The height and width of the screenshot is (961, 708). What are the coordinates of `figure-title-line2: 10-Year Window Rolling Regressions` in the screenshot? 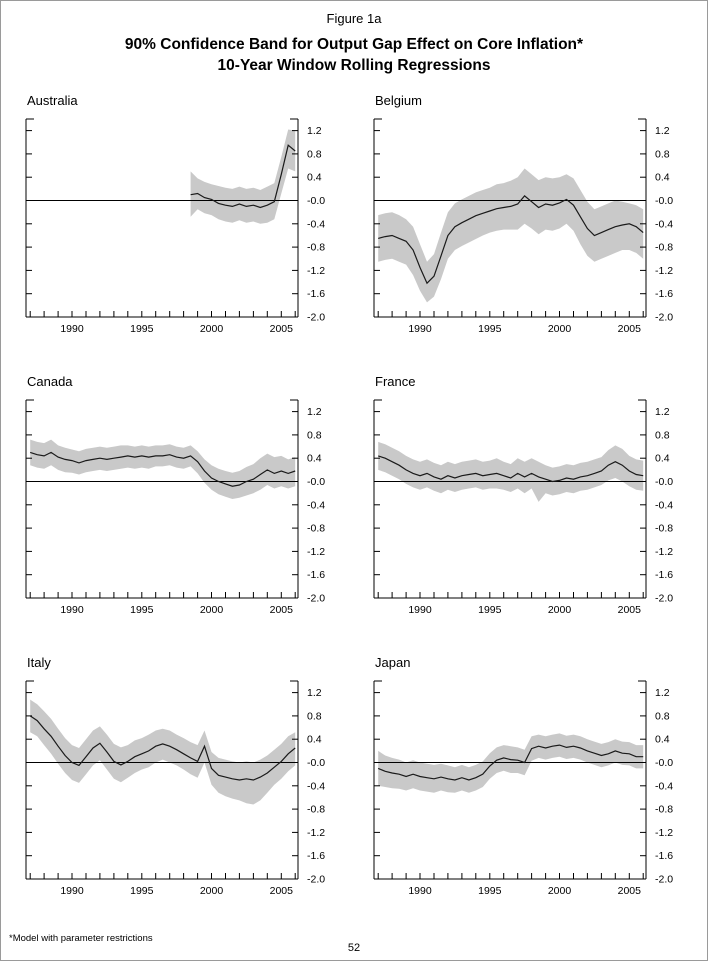 It's located at (354, 65).